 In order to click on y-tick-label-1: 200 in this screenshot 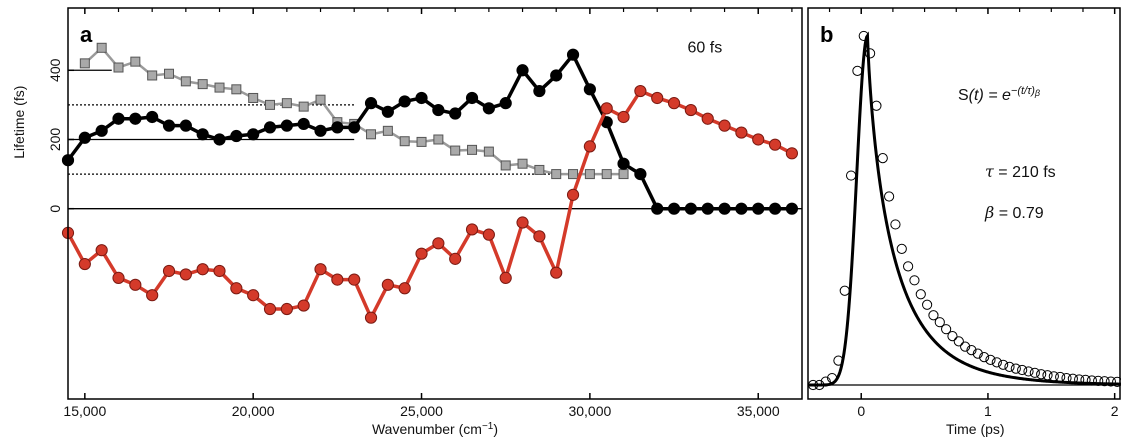, I will do `click(55, 140)`.